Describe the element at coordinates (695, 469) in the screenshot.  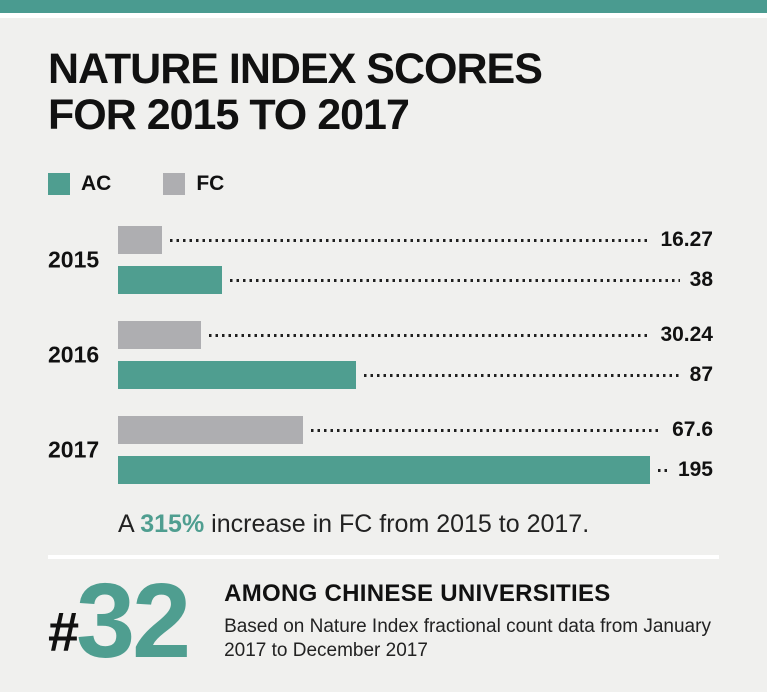
I see `value-label: 195` at that location.